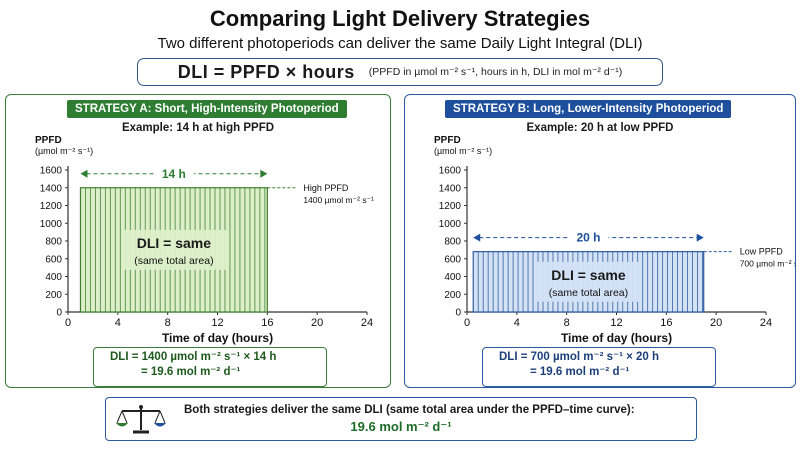  What do you see at coordinates (567, 323) in the screenshot?
I see `chart-b-x-tick-label: 8` at bounding box center [567, 323].